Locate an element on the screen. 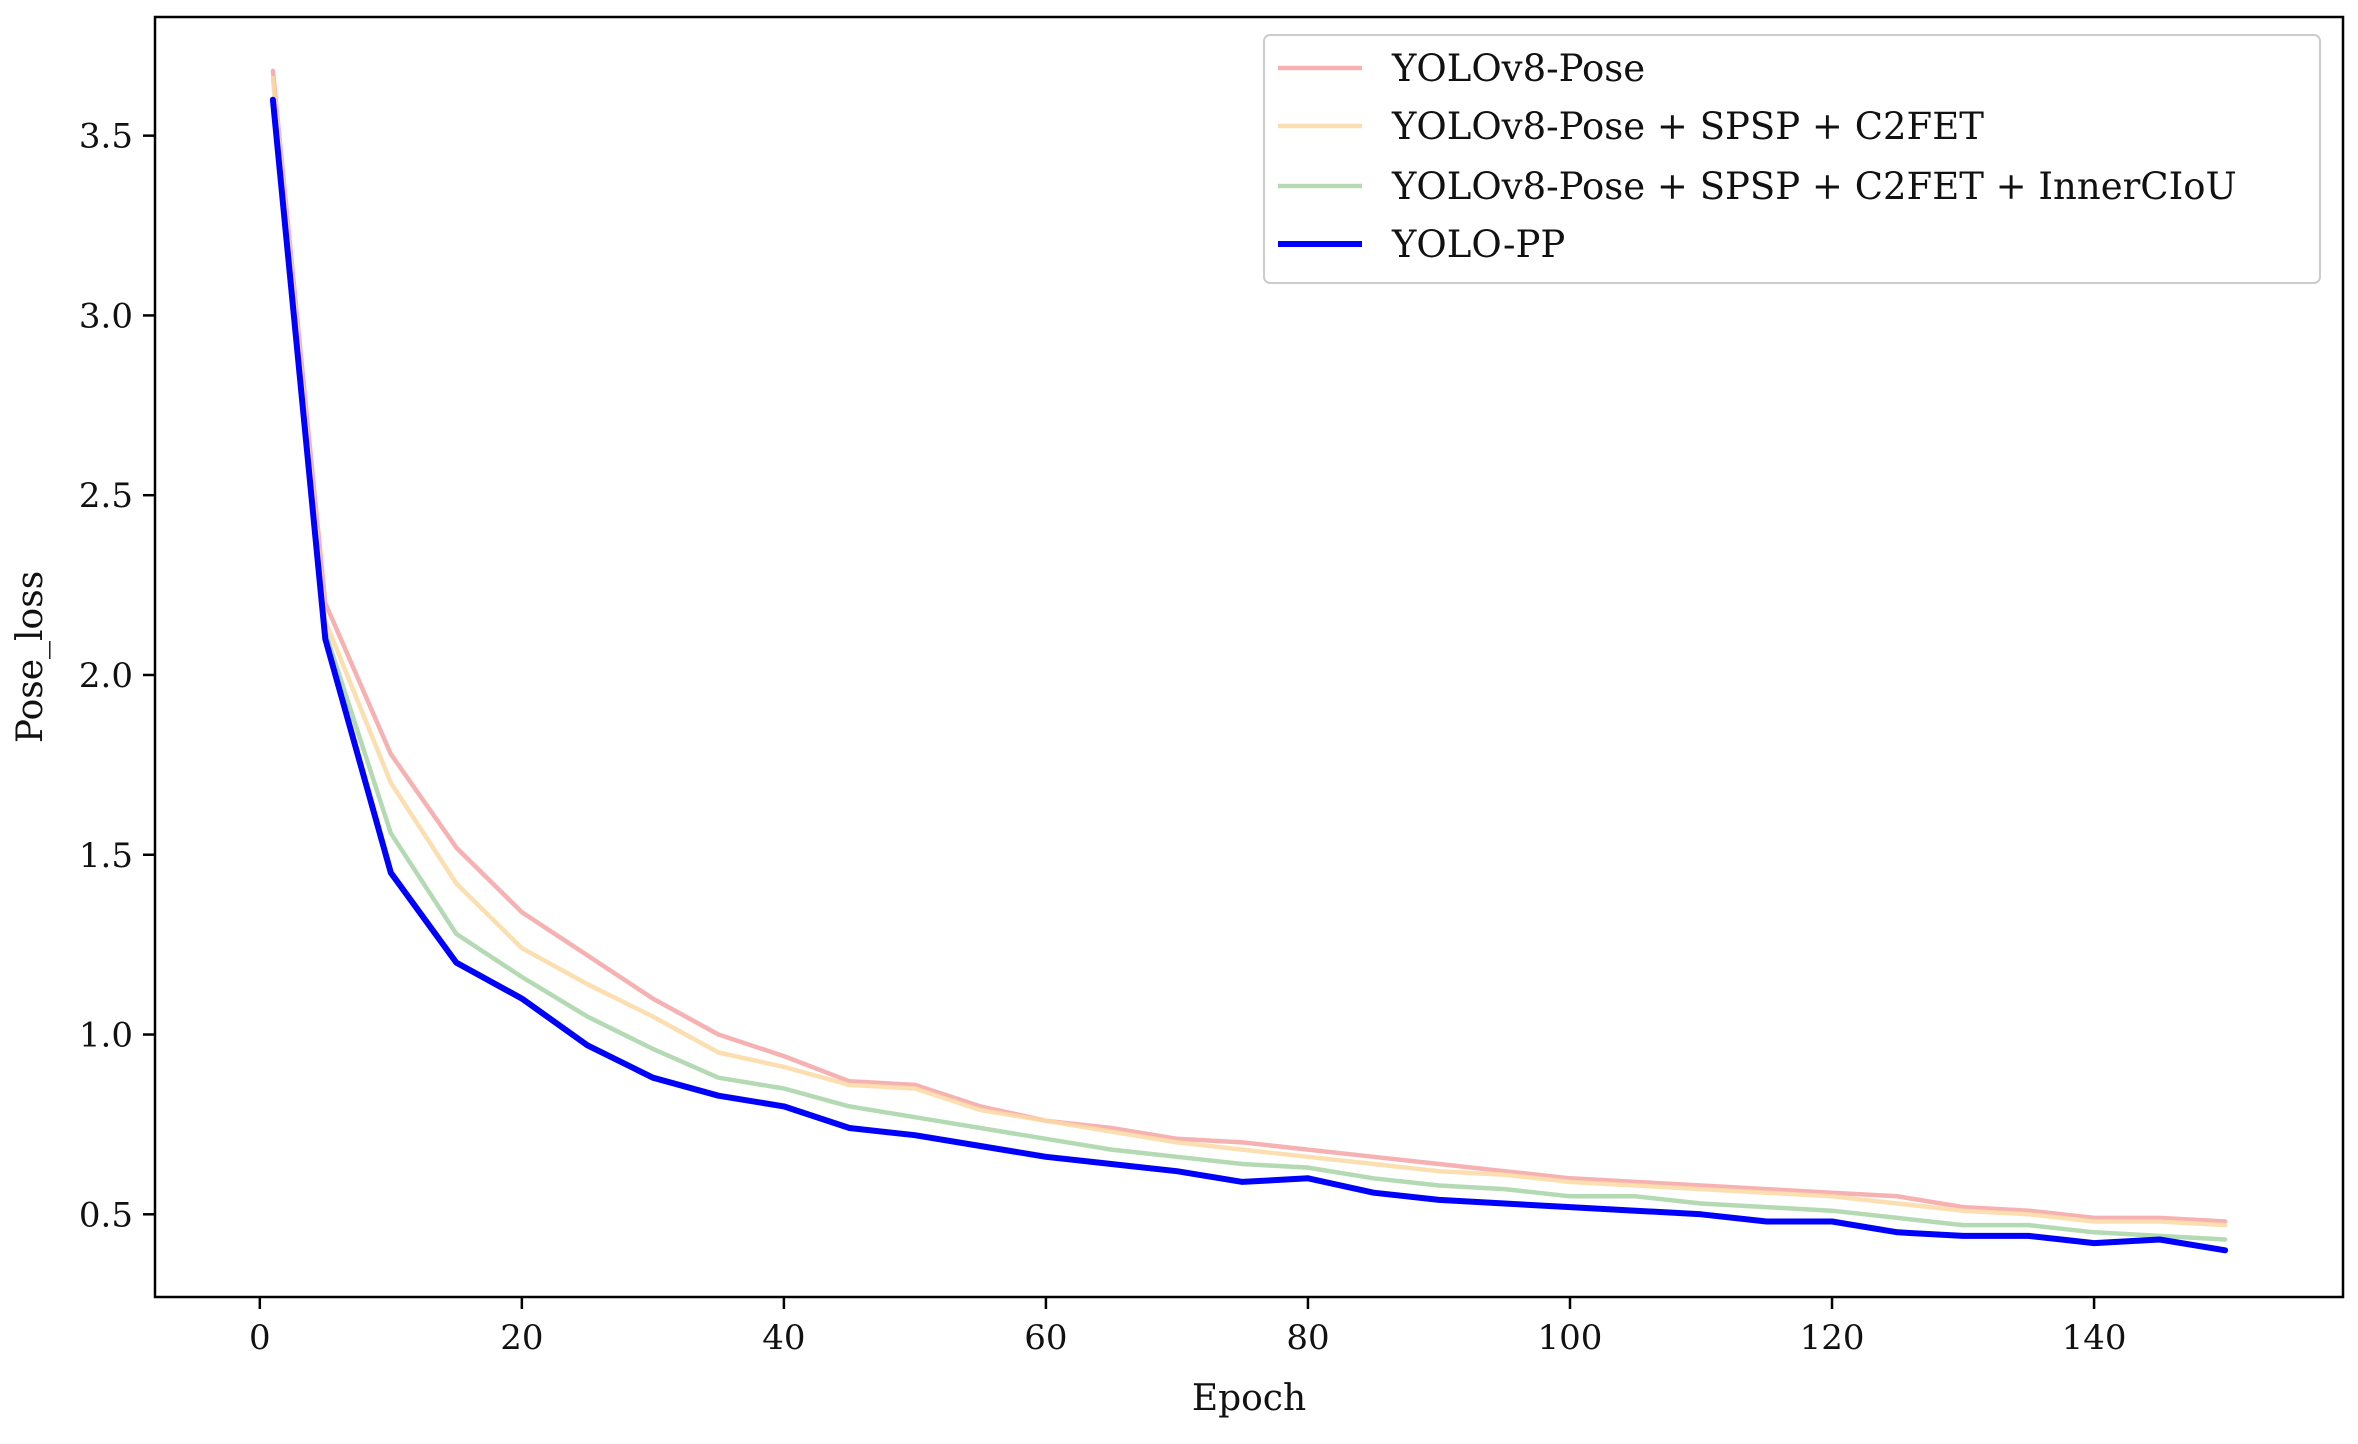  y-tick-label: 2.0 is located at coordinates (106, 676).